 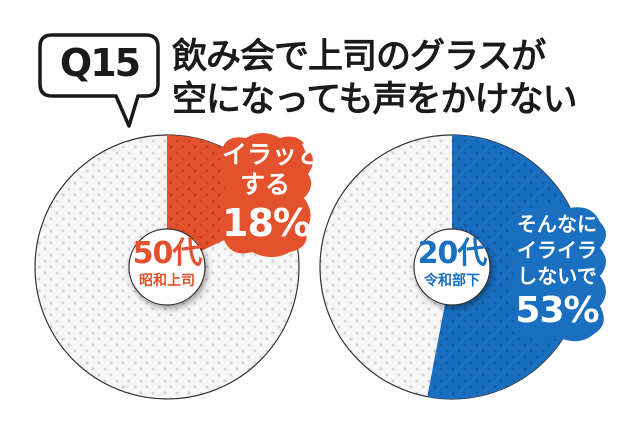 What do you see at coordinates (557, 224) in the screenshot?
I see `callout-text-line1: そんなに` at bounding box center [557, 224].